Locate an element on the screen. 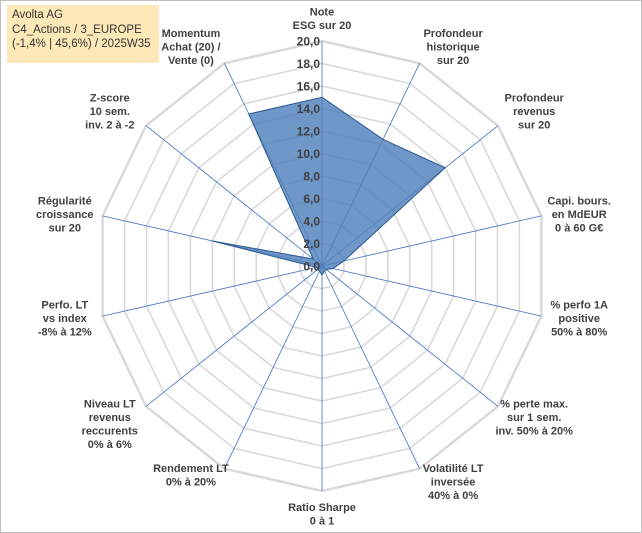  axis-label-line: 0% à 6% is located at coordinates (110, 445).